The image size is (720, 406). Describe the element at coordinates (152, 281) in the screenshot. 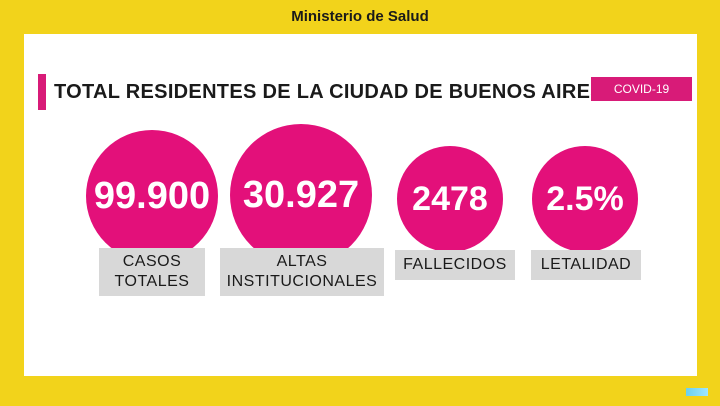

I see `stat-label-line2: TOTALES` at that location.